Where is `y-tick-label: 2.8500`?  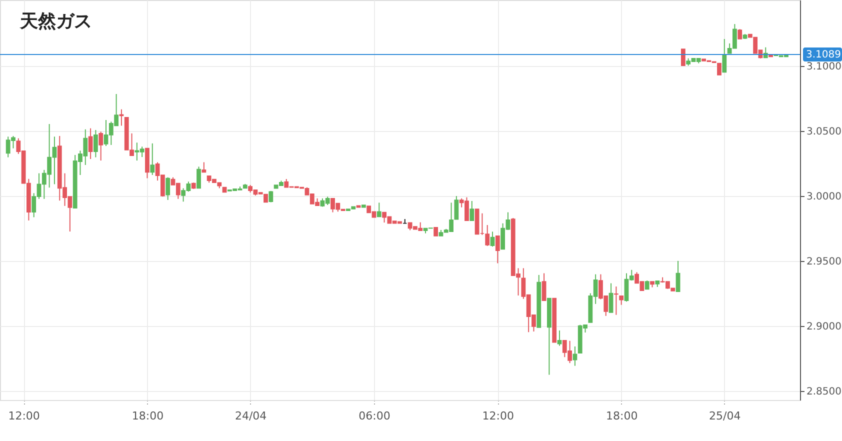 y-tick-label: 2.8500 is located at coordinates (824, 392).